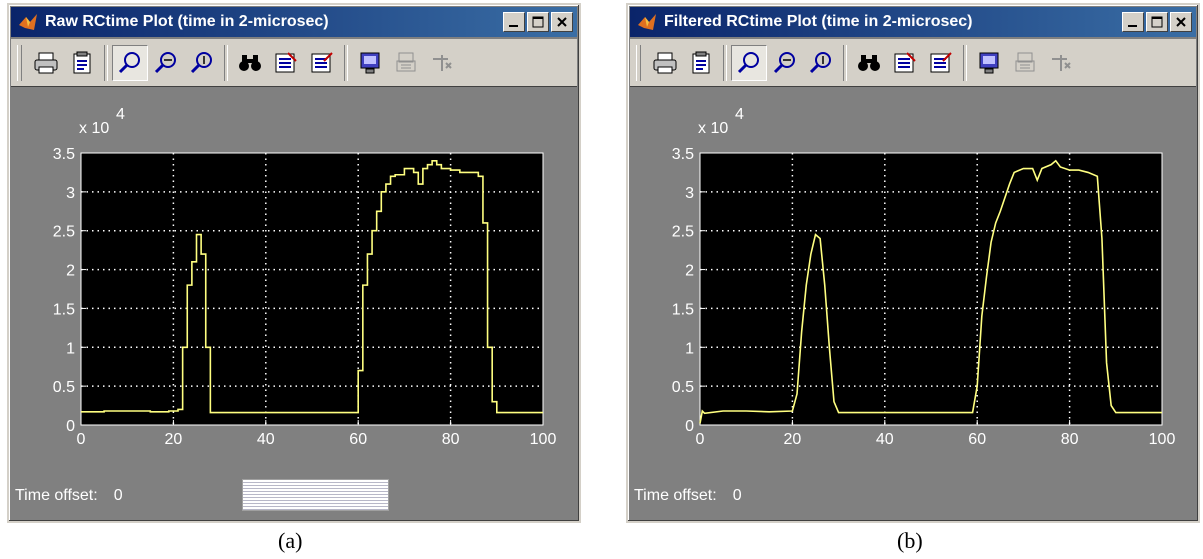 Image resolution: width=1203 pixels, height=559 pixels. What do you see at coordinates (56, 495) in the screenshot?
I see `time-offset-label: Time offset:` at bounding box center [56, 495].